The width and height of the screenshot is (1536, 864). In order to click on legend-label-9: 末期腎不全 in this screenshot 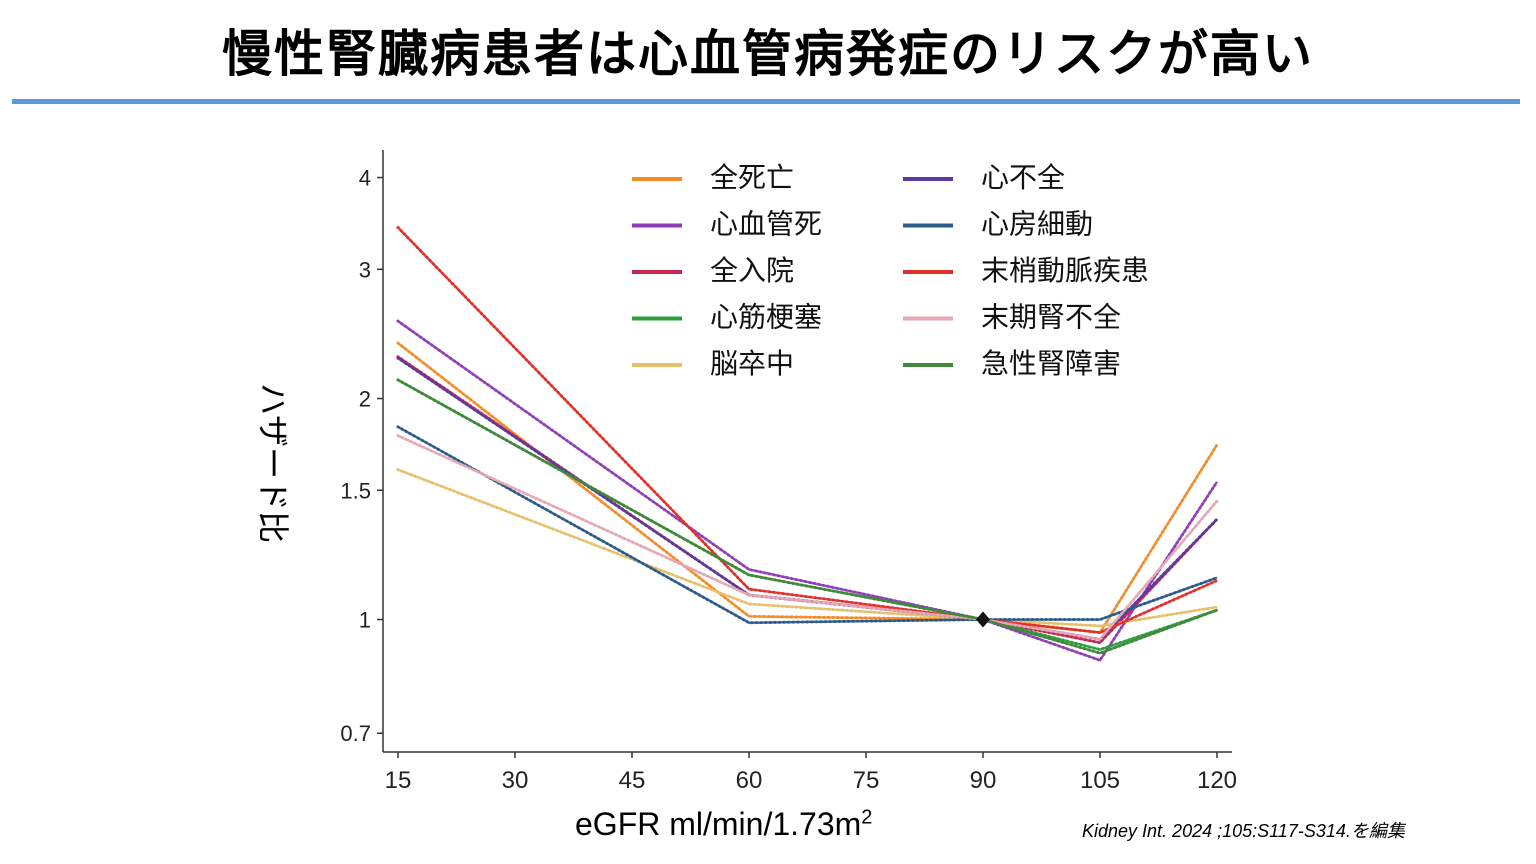, I will do `click(1051, 317)`.